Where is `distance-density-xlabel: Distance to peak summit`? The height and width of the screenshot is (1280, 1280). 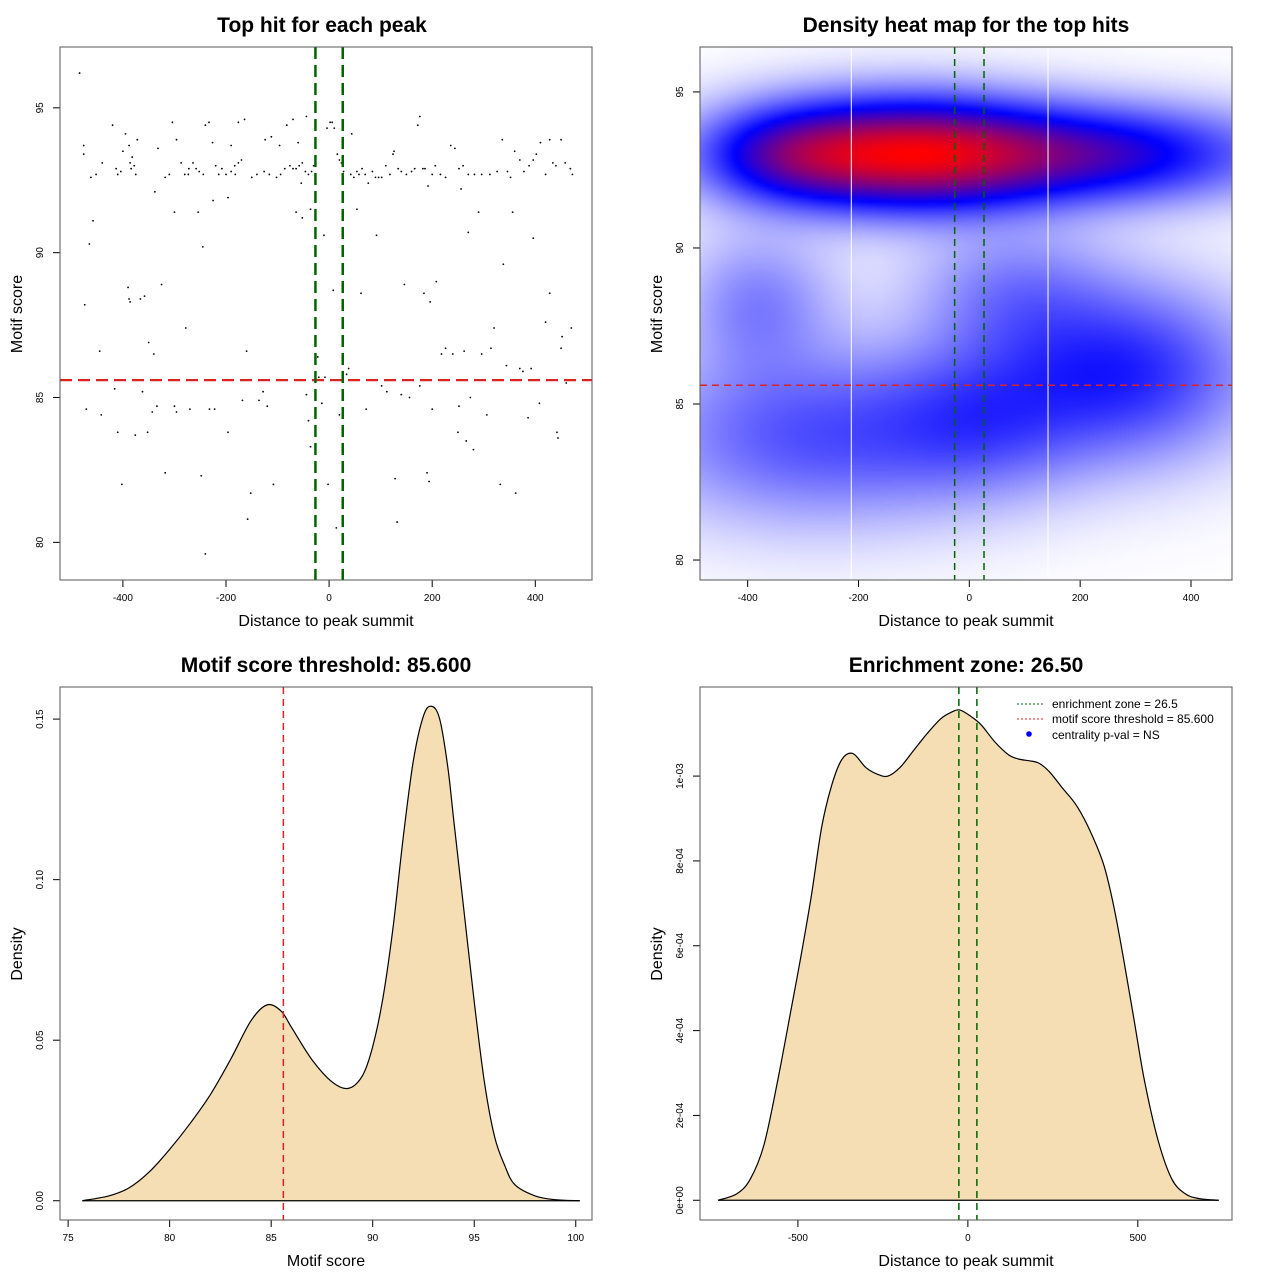 distance-density-xlabel: Distance to peak summit is located at coordinates (966, 1261).